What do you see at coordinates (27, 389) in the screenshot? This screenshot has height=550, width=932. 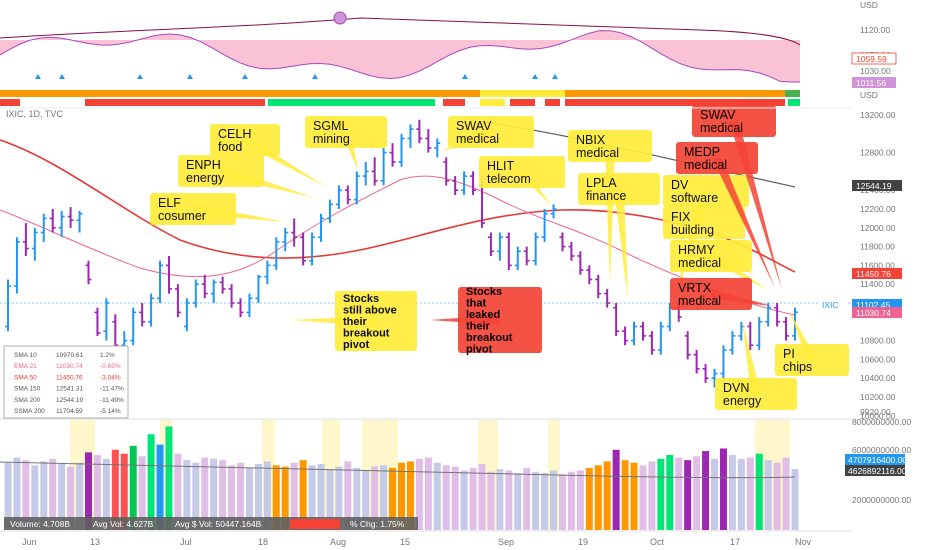 I see `ma-table-name: SMA 150` at bounding box center [27, 389].